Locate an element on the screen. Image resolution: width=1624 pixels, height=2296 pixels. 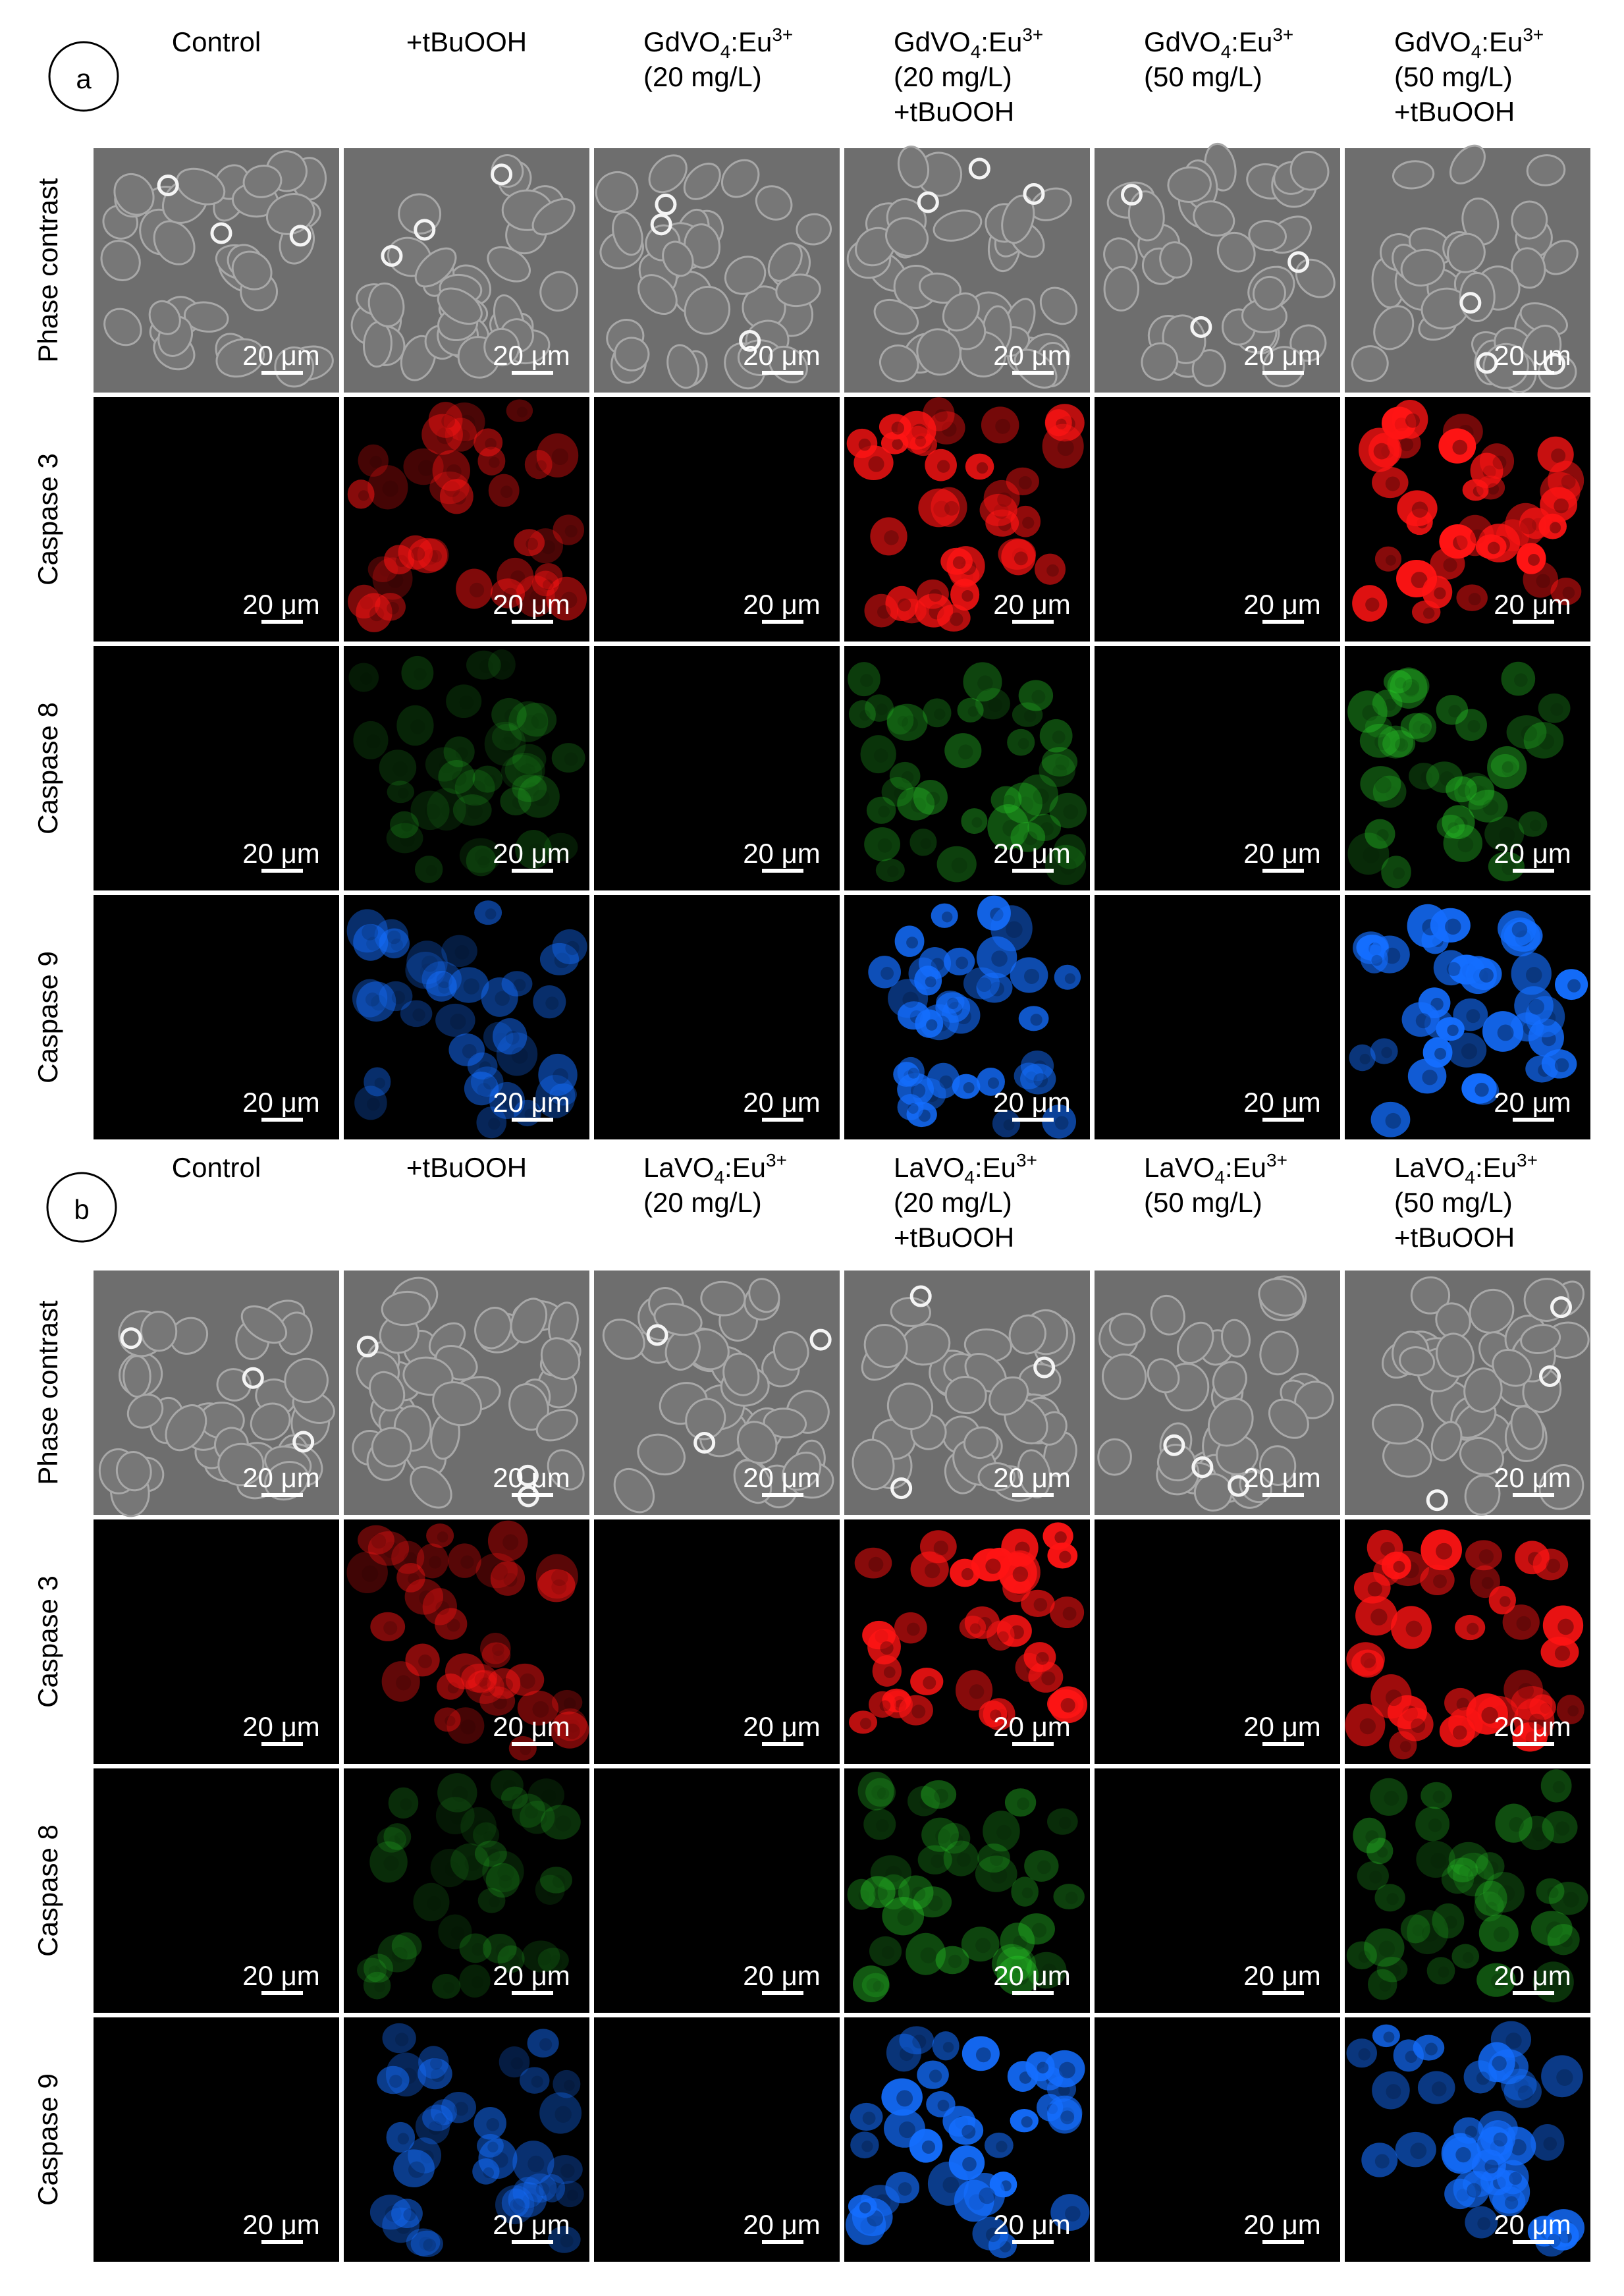
row-label: Phase contrast is located at coordinates (47, 1392).